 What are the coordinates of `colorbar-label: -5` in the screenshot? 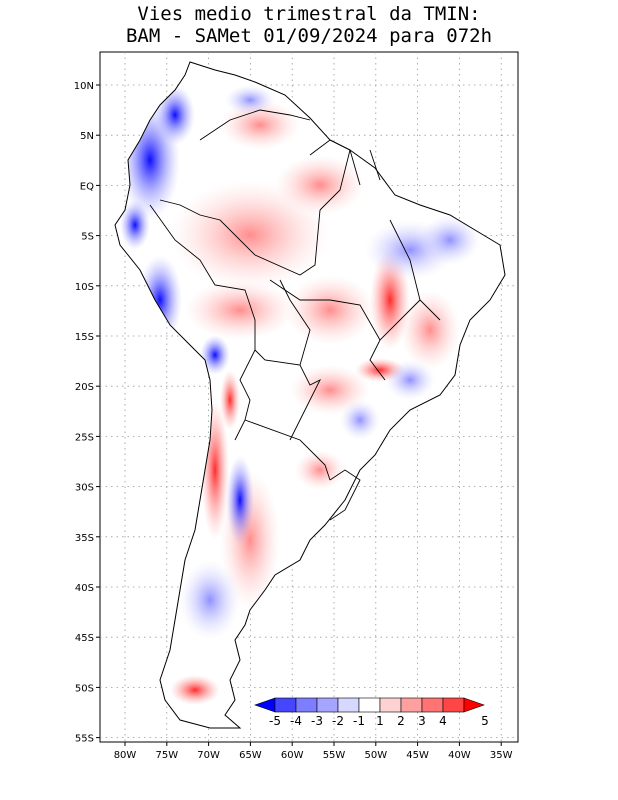 It's located at (275, 721).